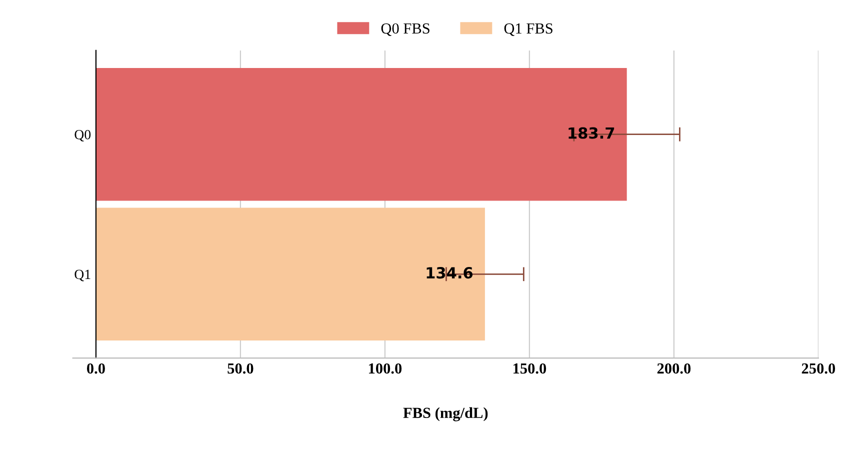 The image size is (857, 459). What do you see at coordinates (405, 29) in the screenshot?
I see `legend-label: Q0 FBS` at bounding box center [405, 29].